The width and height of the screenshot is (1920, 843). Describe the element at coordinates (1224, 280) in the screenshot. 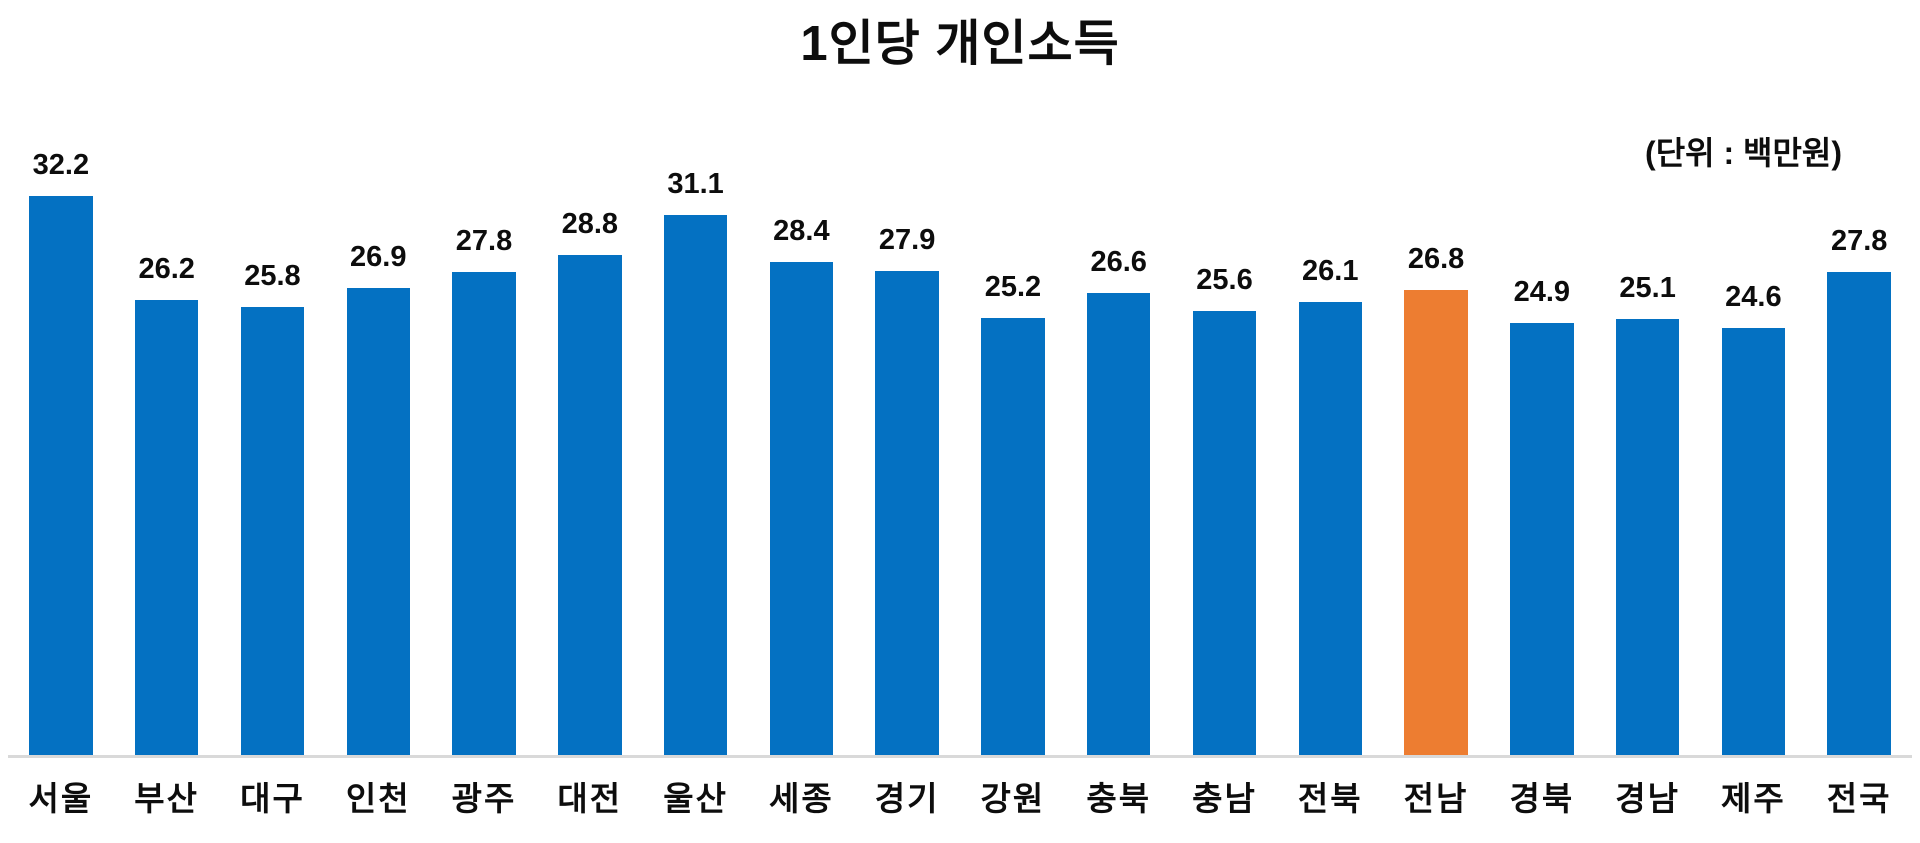

I see `bar-value-label: 25.6` at that location.